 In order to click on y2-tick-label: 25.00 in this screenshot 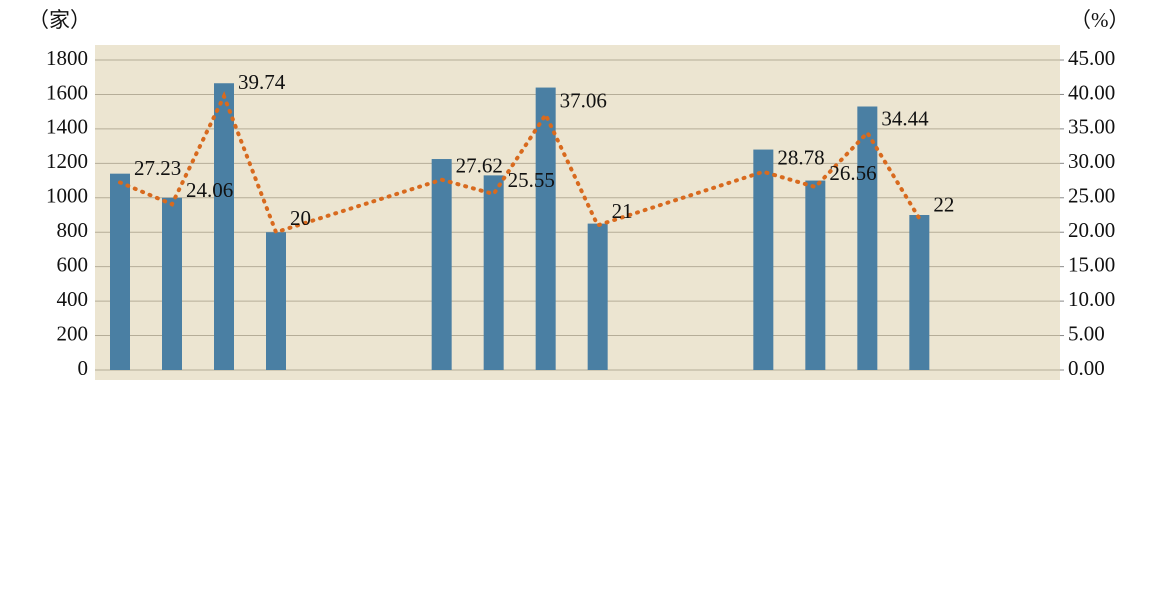, I will do `click(1091, 196)`.